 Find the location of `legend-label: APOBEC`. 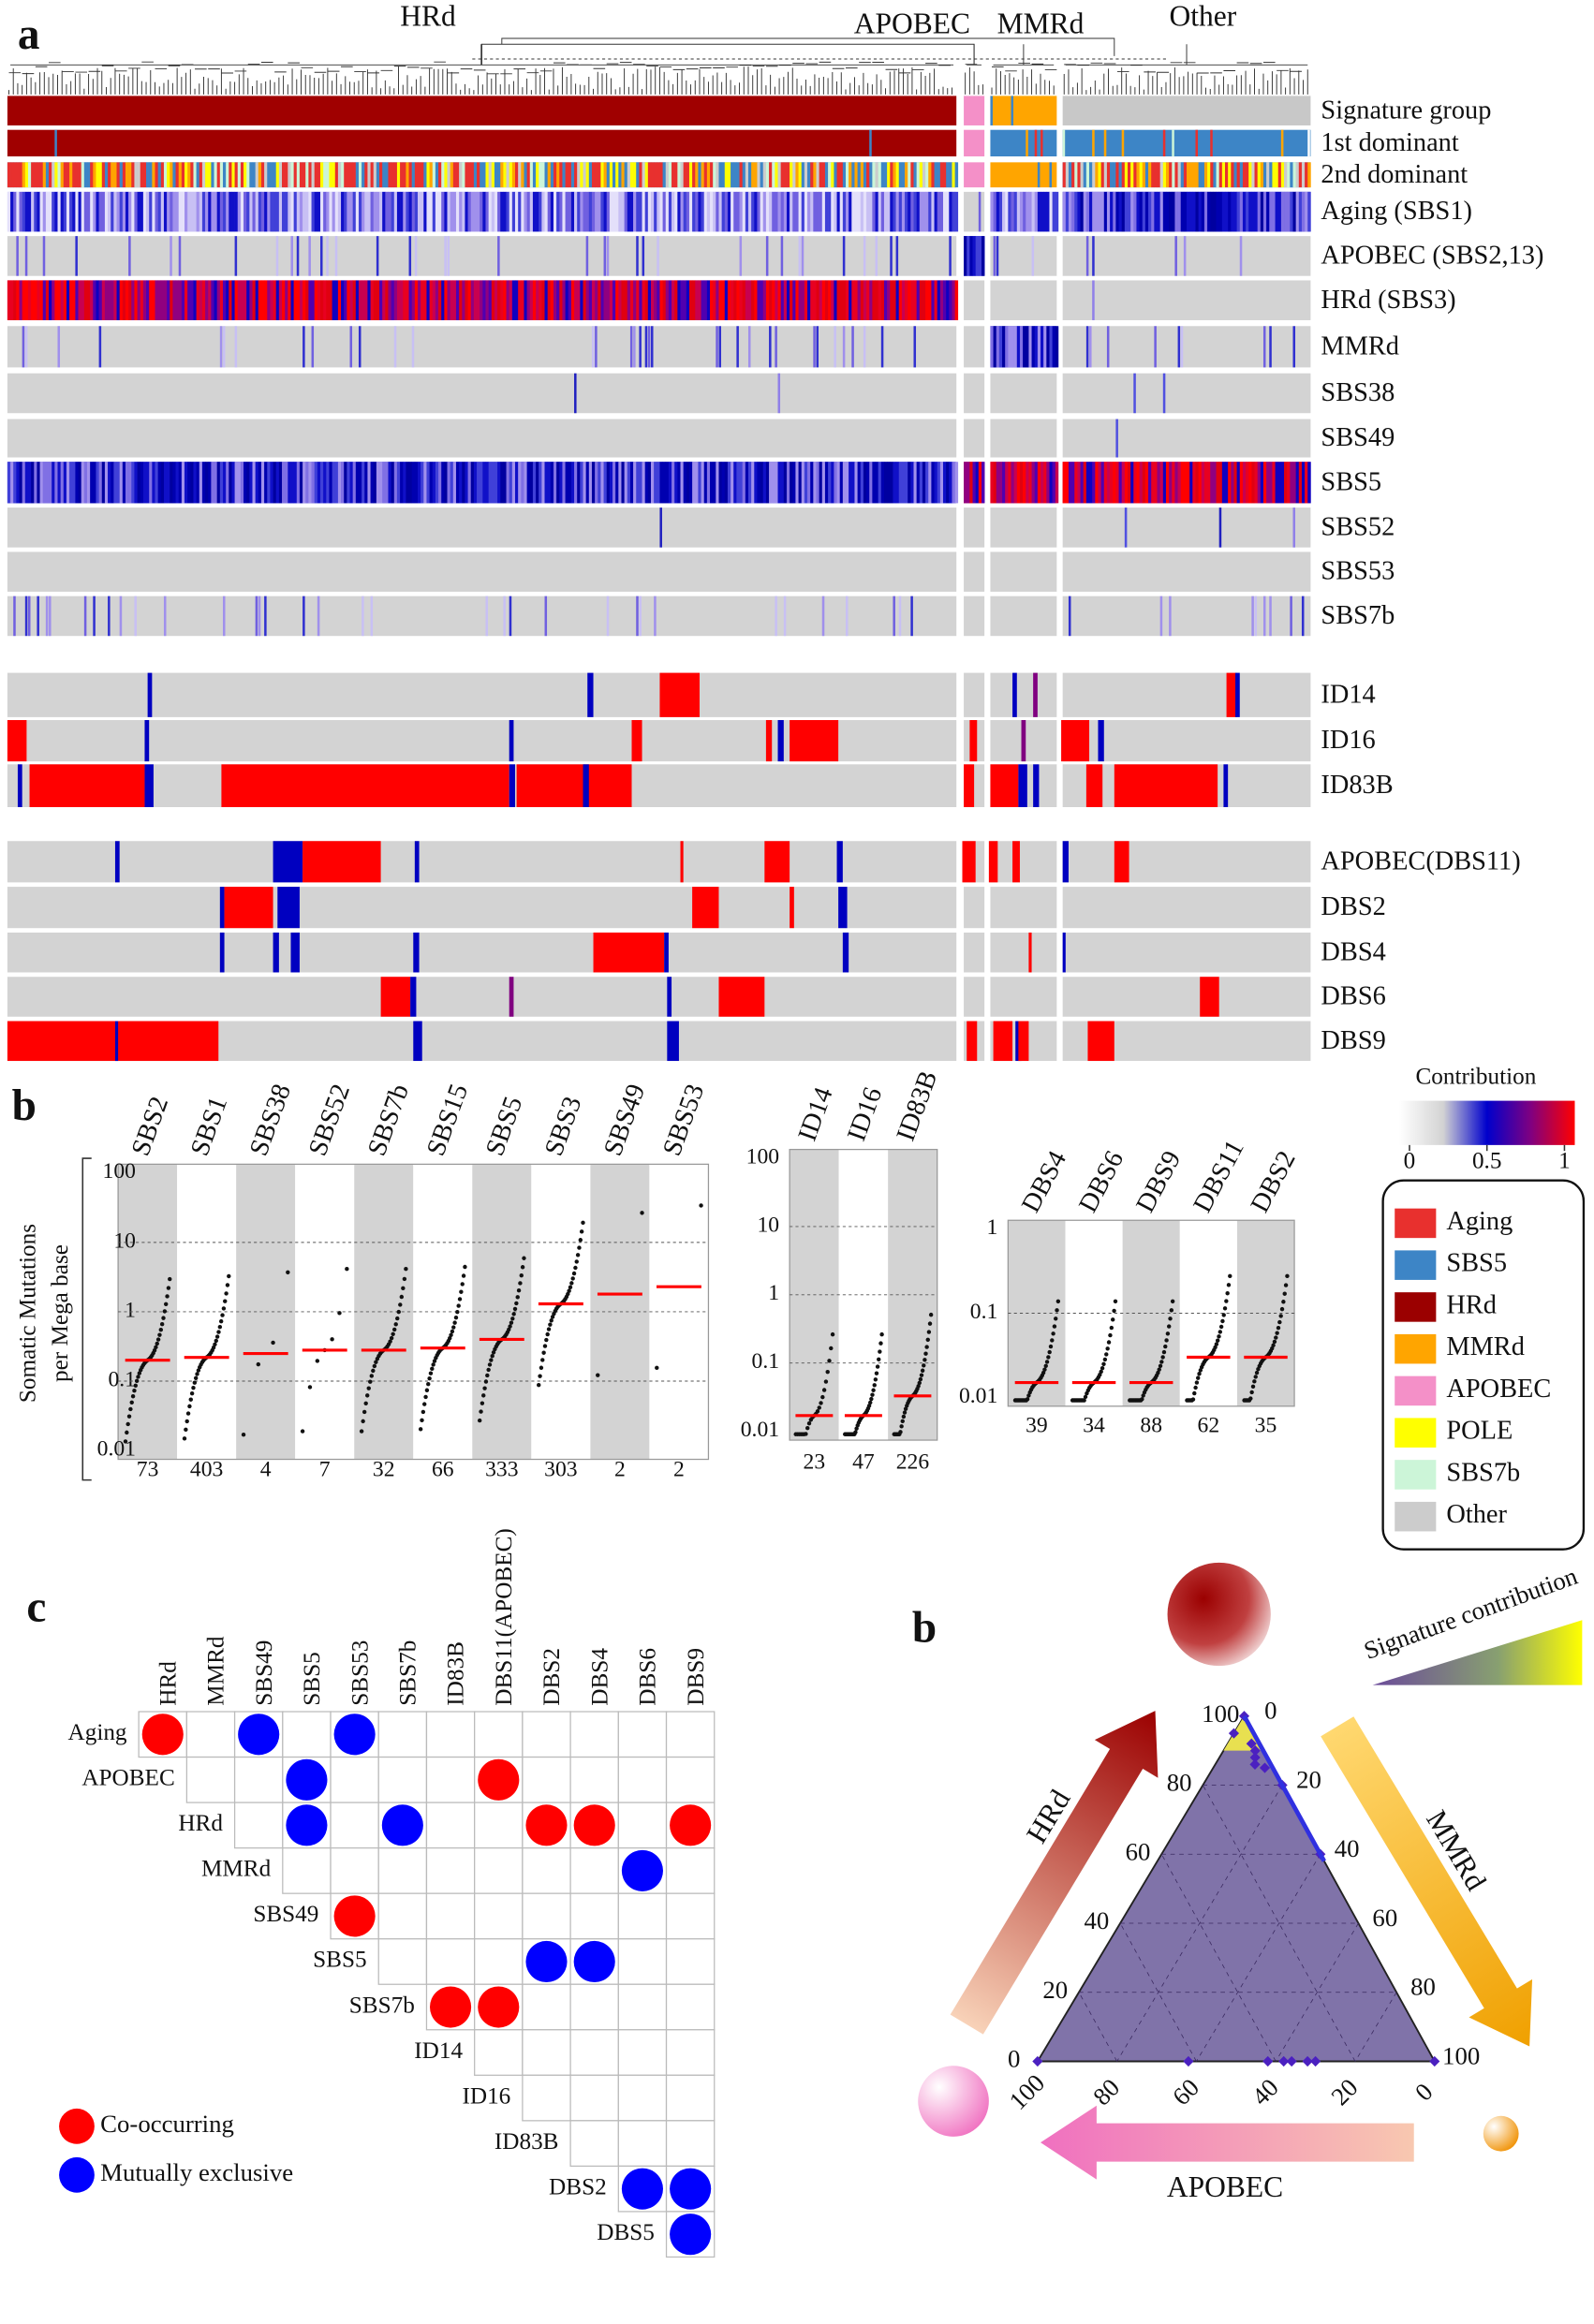

legend-label: APOBEC is located at coordinates (1498, 1389).